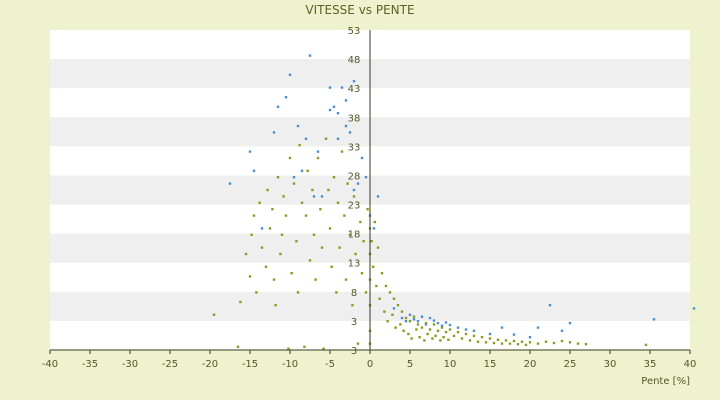  Describe the element at coordinates (354, 147) in the screenshot. I see `y-tick-label: 33` at that location.